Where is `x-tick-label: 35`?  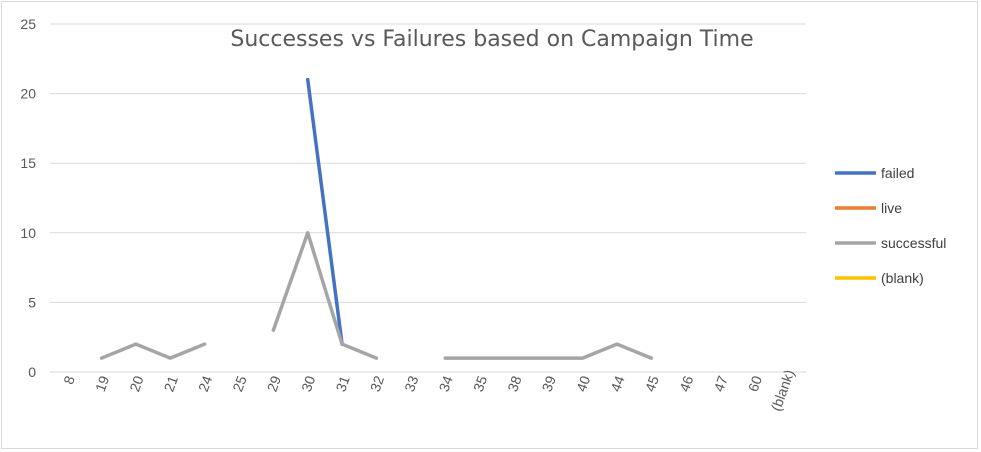
x-tick-label: 35 is located at coordinates (480, 383).